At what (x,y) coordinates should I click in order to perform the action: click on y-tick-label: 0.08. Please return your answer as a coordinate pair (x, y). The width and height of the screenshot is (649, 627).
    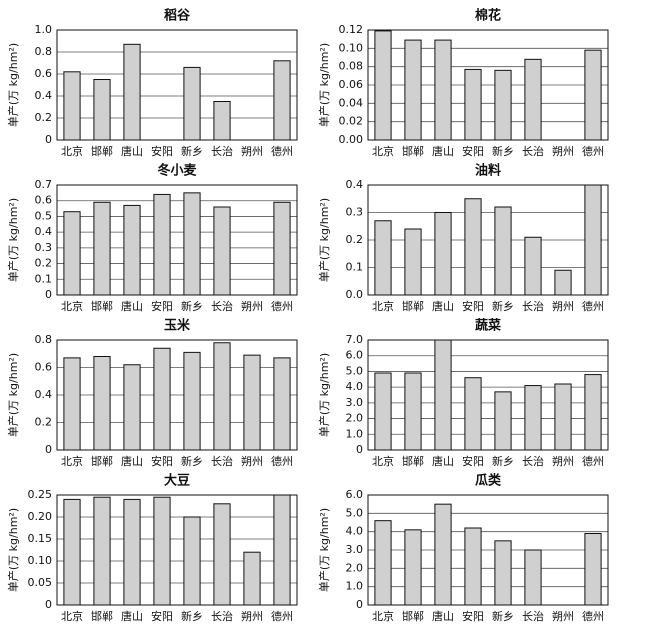
    Looking at the image, I should click on (351, 66).